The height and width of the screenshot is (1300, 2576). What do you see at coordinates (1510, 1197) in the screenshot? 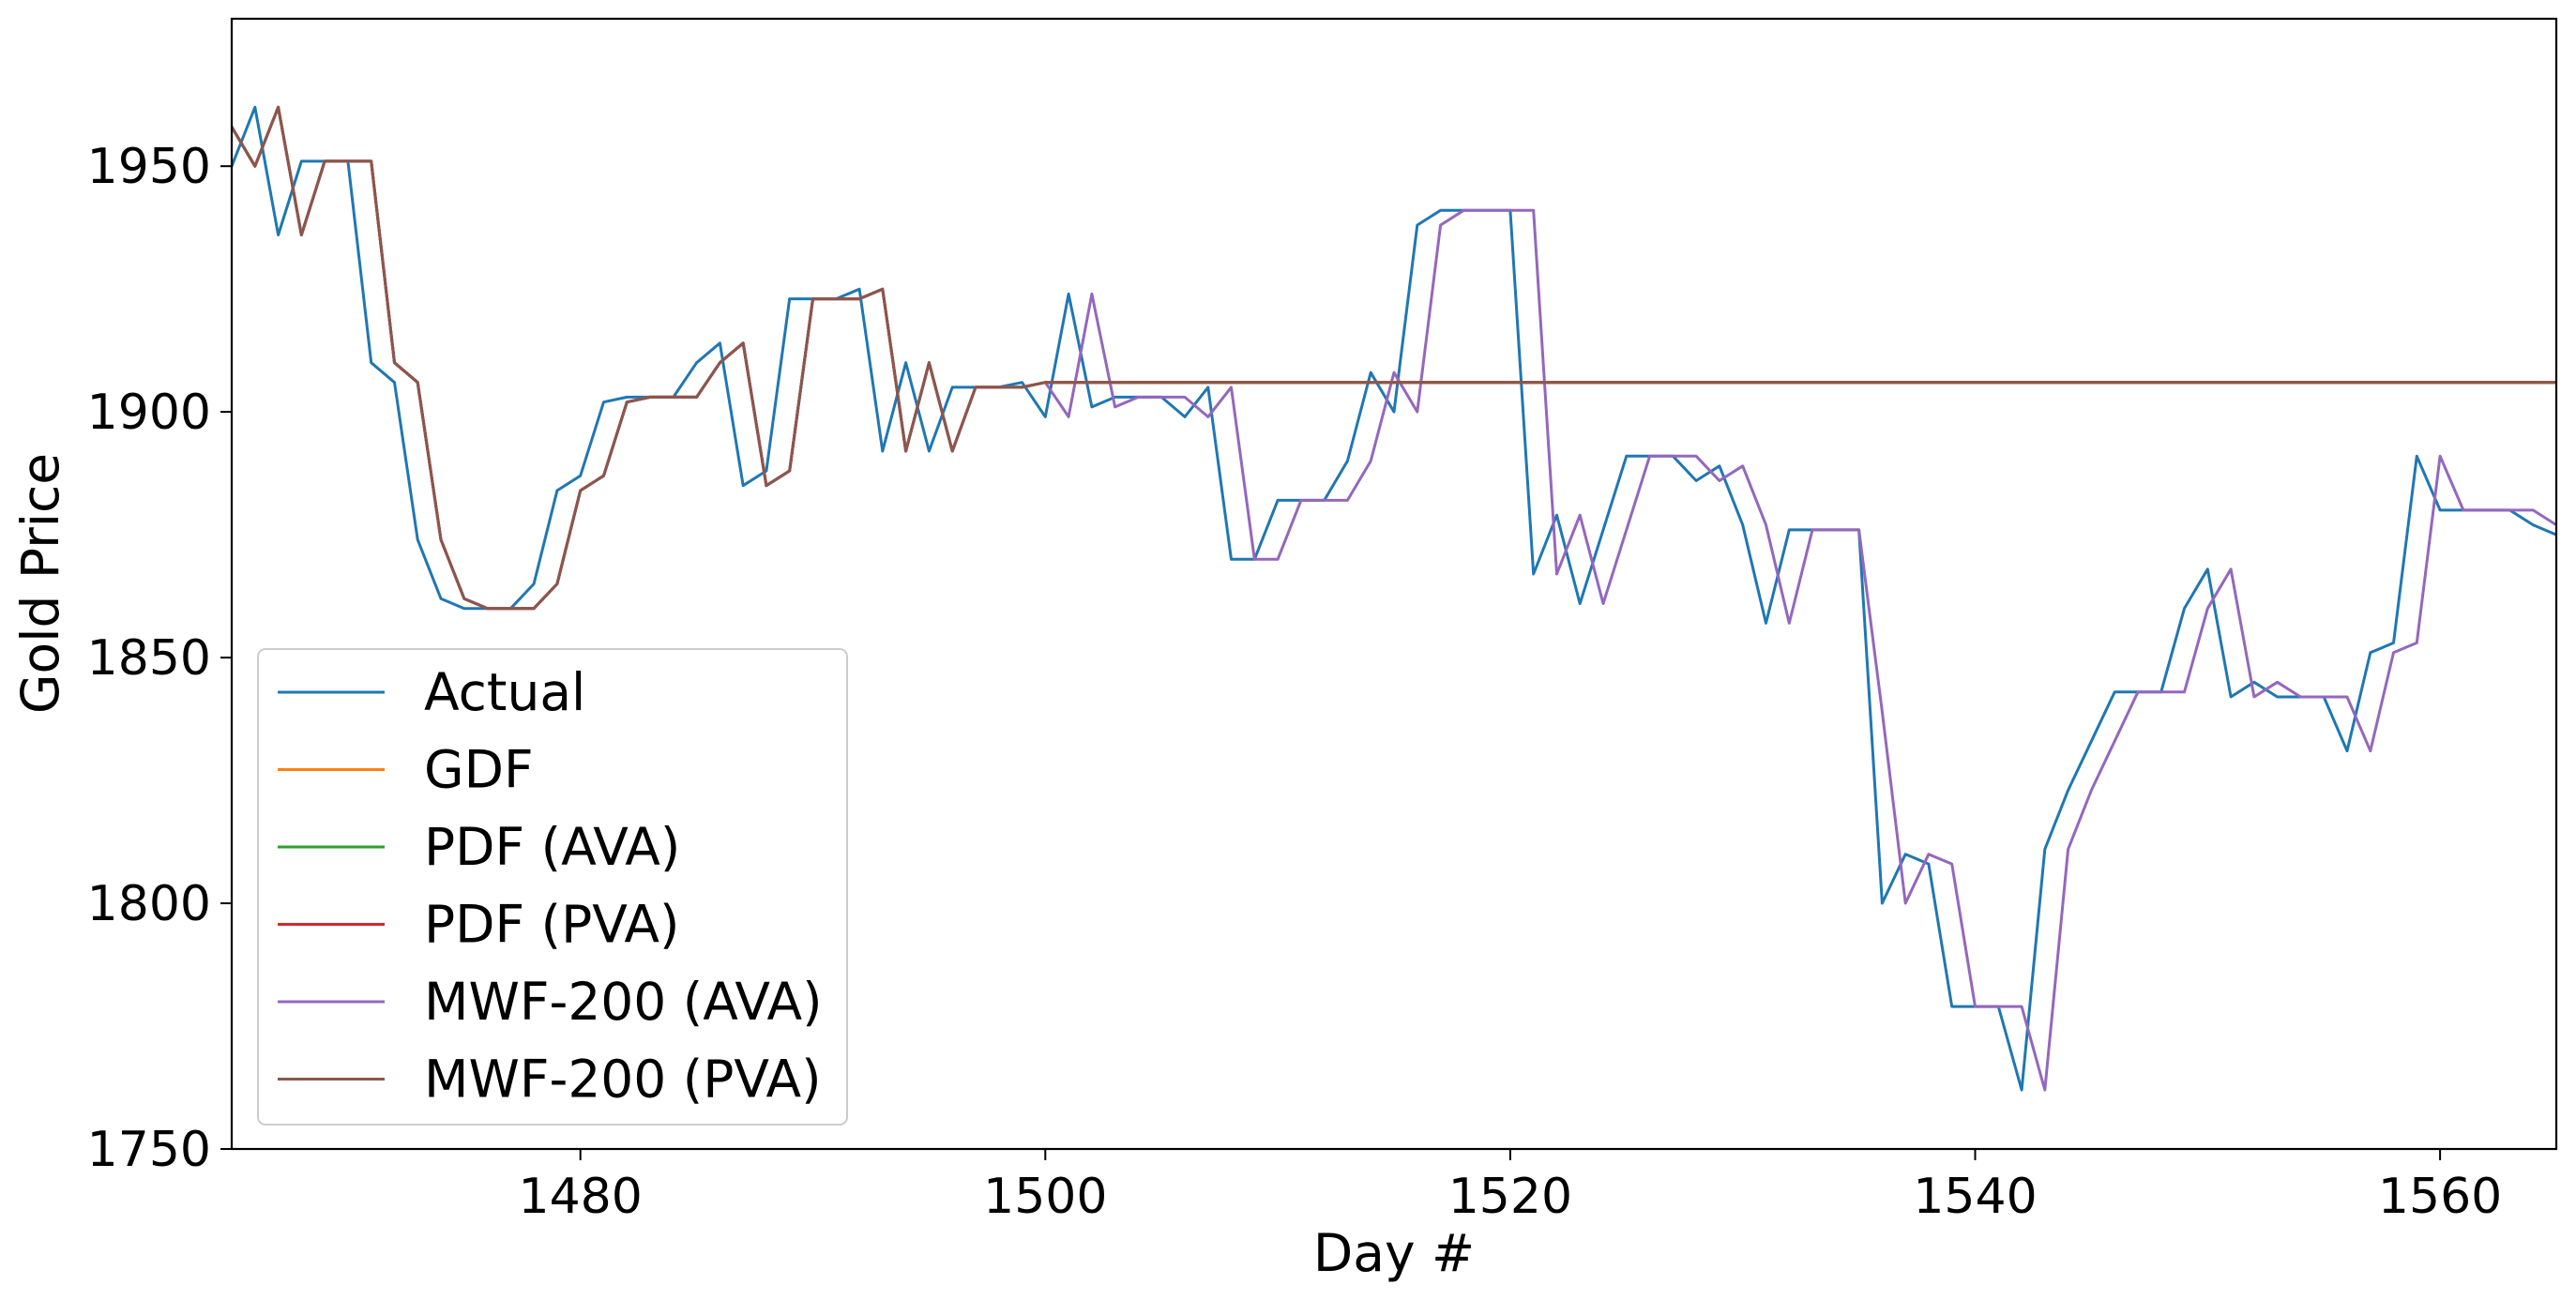
I see `x-tick-label: 1520` at bounding box center [1510, 1197].